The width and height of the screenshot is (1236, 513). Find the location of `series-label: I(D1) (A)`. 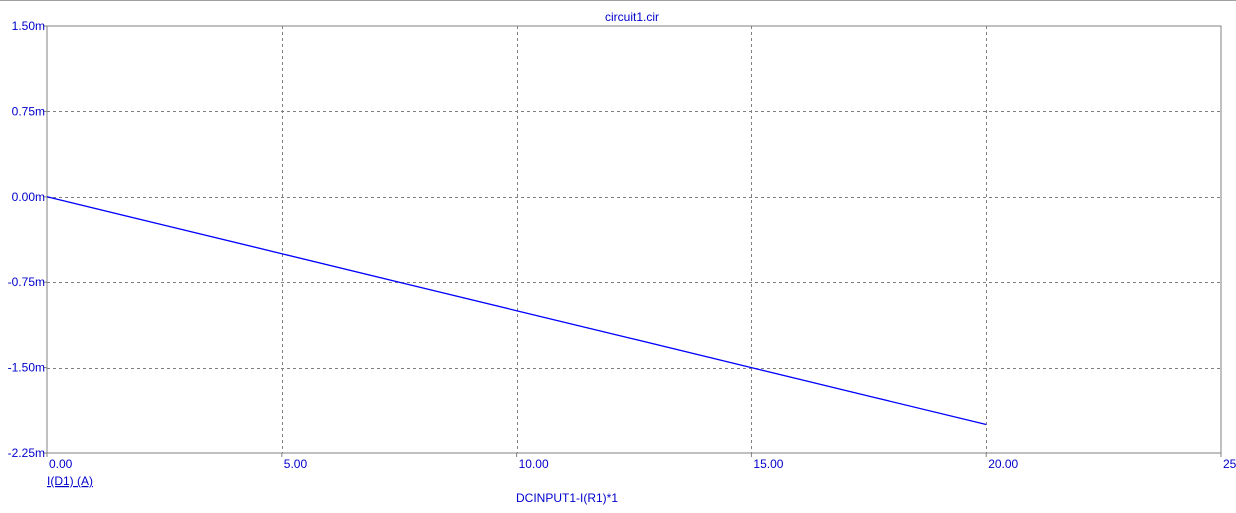

series-label: I(D1) (A) is located at coordinates (70, 481).